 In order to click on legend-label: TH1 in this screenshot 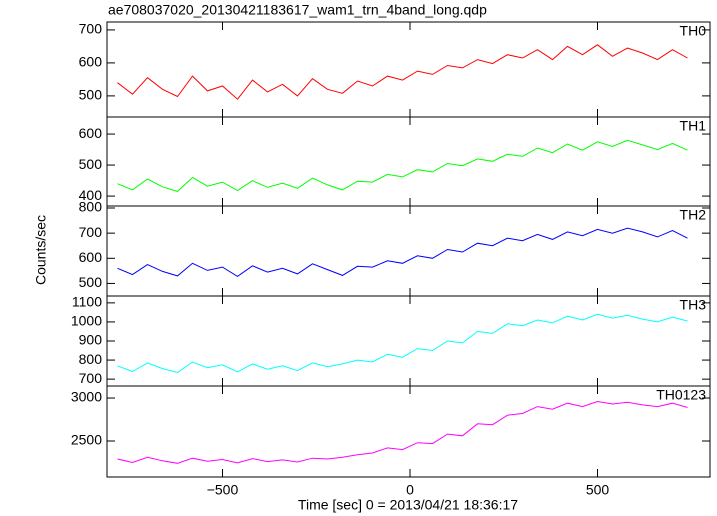, I will do `click(693, 126)`.